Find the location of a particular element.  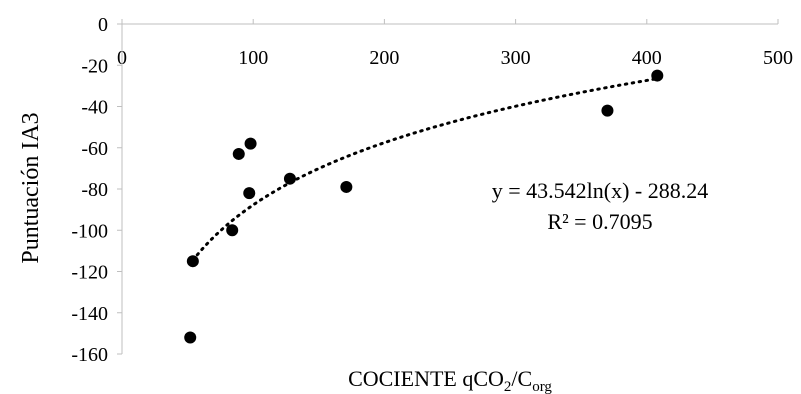

y-tick-label: -60 is located at coordinates (94, 149).